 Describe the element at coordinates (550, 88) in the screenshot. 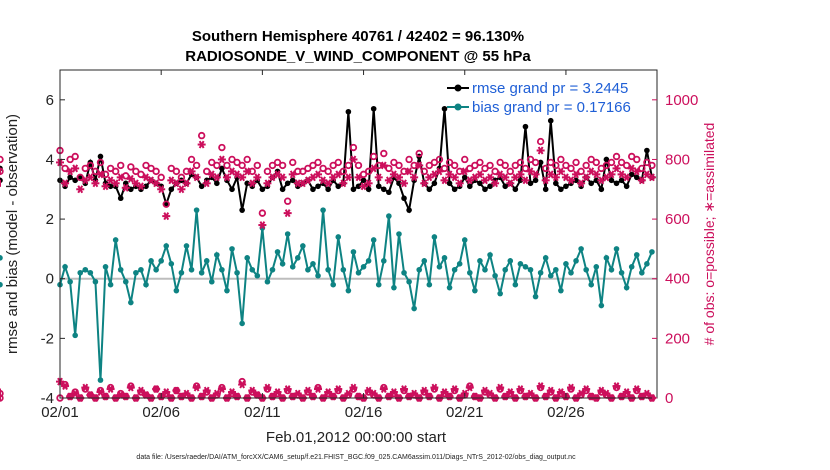

I see `legend-label-rmse: rmse grand pr = 3.2445` at that location.